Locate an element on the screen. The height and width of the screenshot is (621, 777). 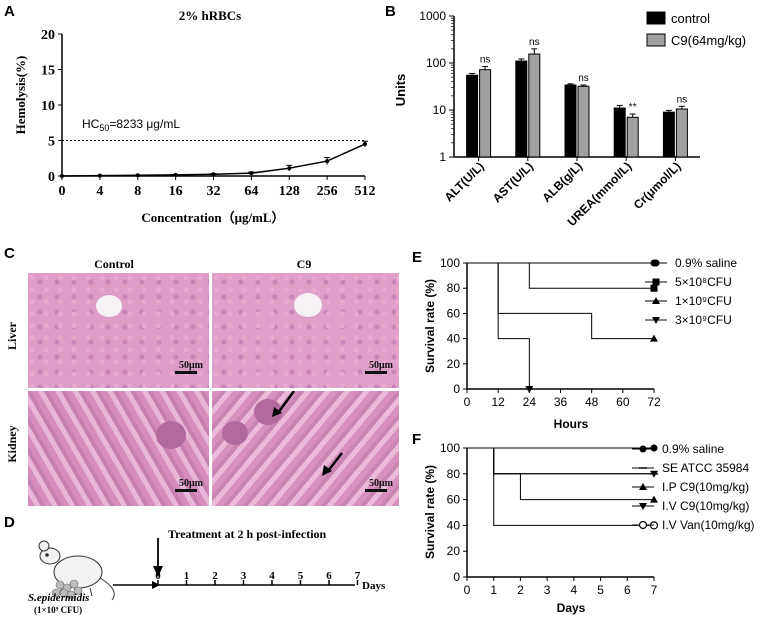
chart-b-xtick-label: Cr(μmol/L) is located at coordinates (657, 185).